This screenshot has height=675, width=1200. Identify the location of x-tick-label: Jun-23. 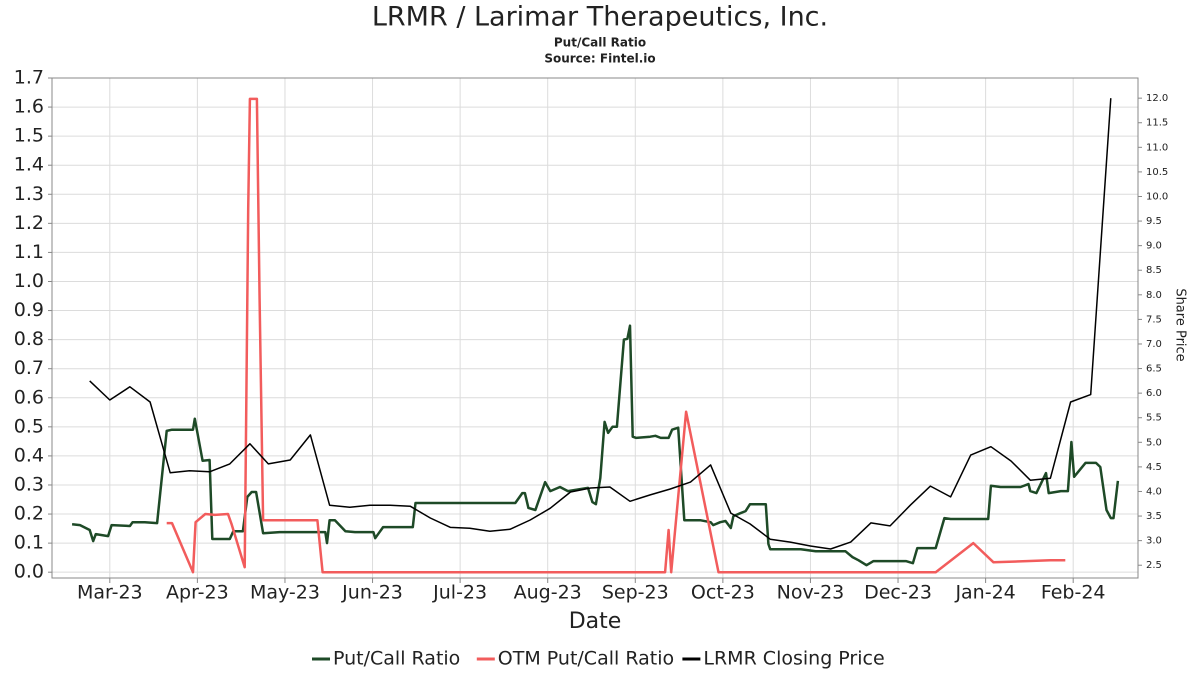
(372, 593).